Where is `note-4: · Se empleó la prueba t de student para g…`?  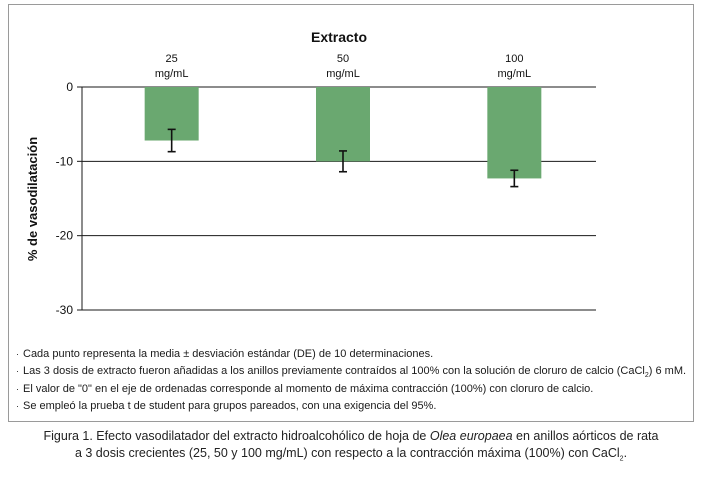 note-4: · Se empleó la prueba t de student para g… is located at coordinates (226, 406).